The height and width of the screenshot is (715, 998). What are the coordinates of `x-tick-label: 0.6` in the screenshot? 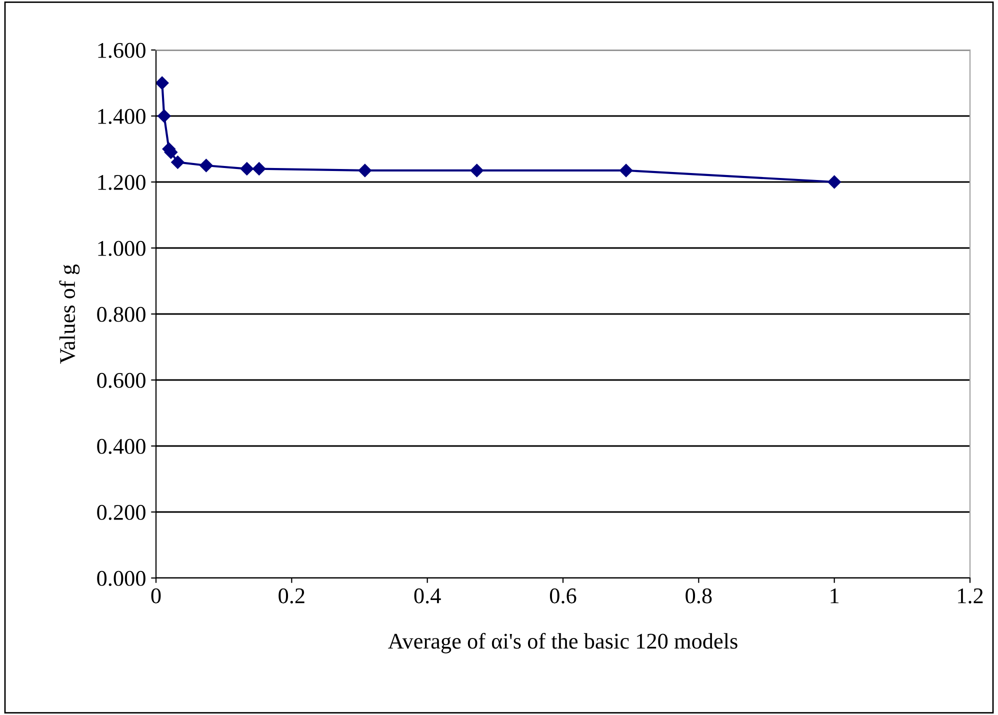 It's located at (563, 596).